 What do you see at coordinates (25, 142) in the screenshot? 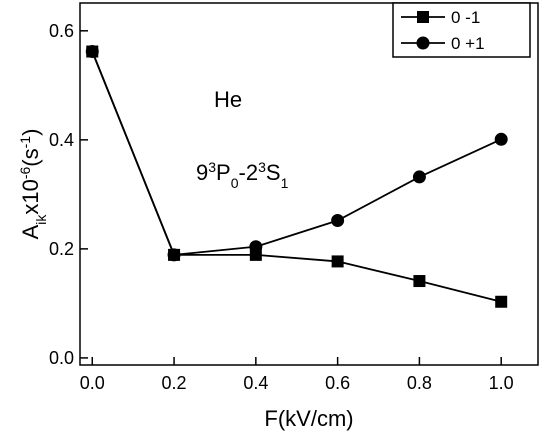
I see `text-part: -1` at bounding box center [25, 142].